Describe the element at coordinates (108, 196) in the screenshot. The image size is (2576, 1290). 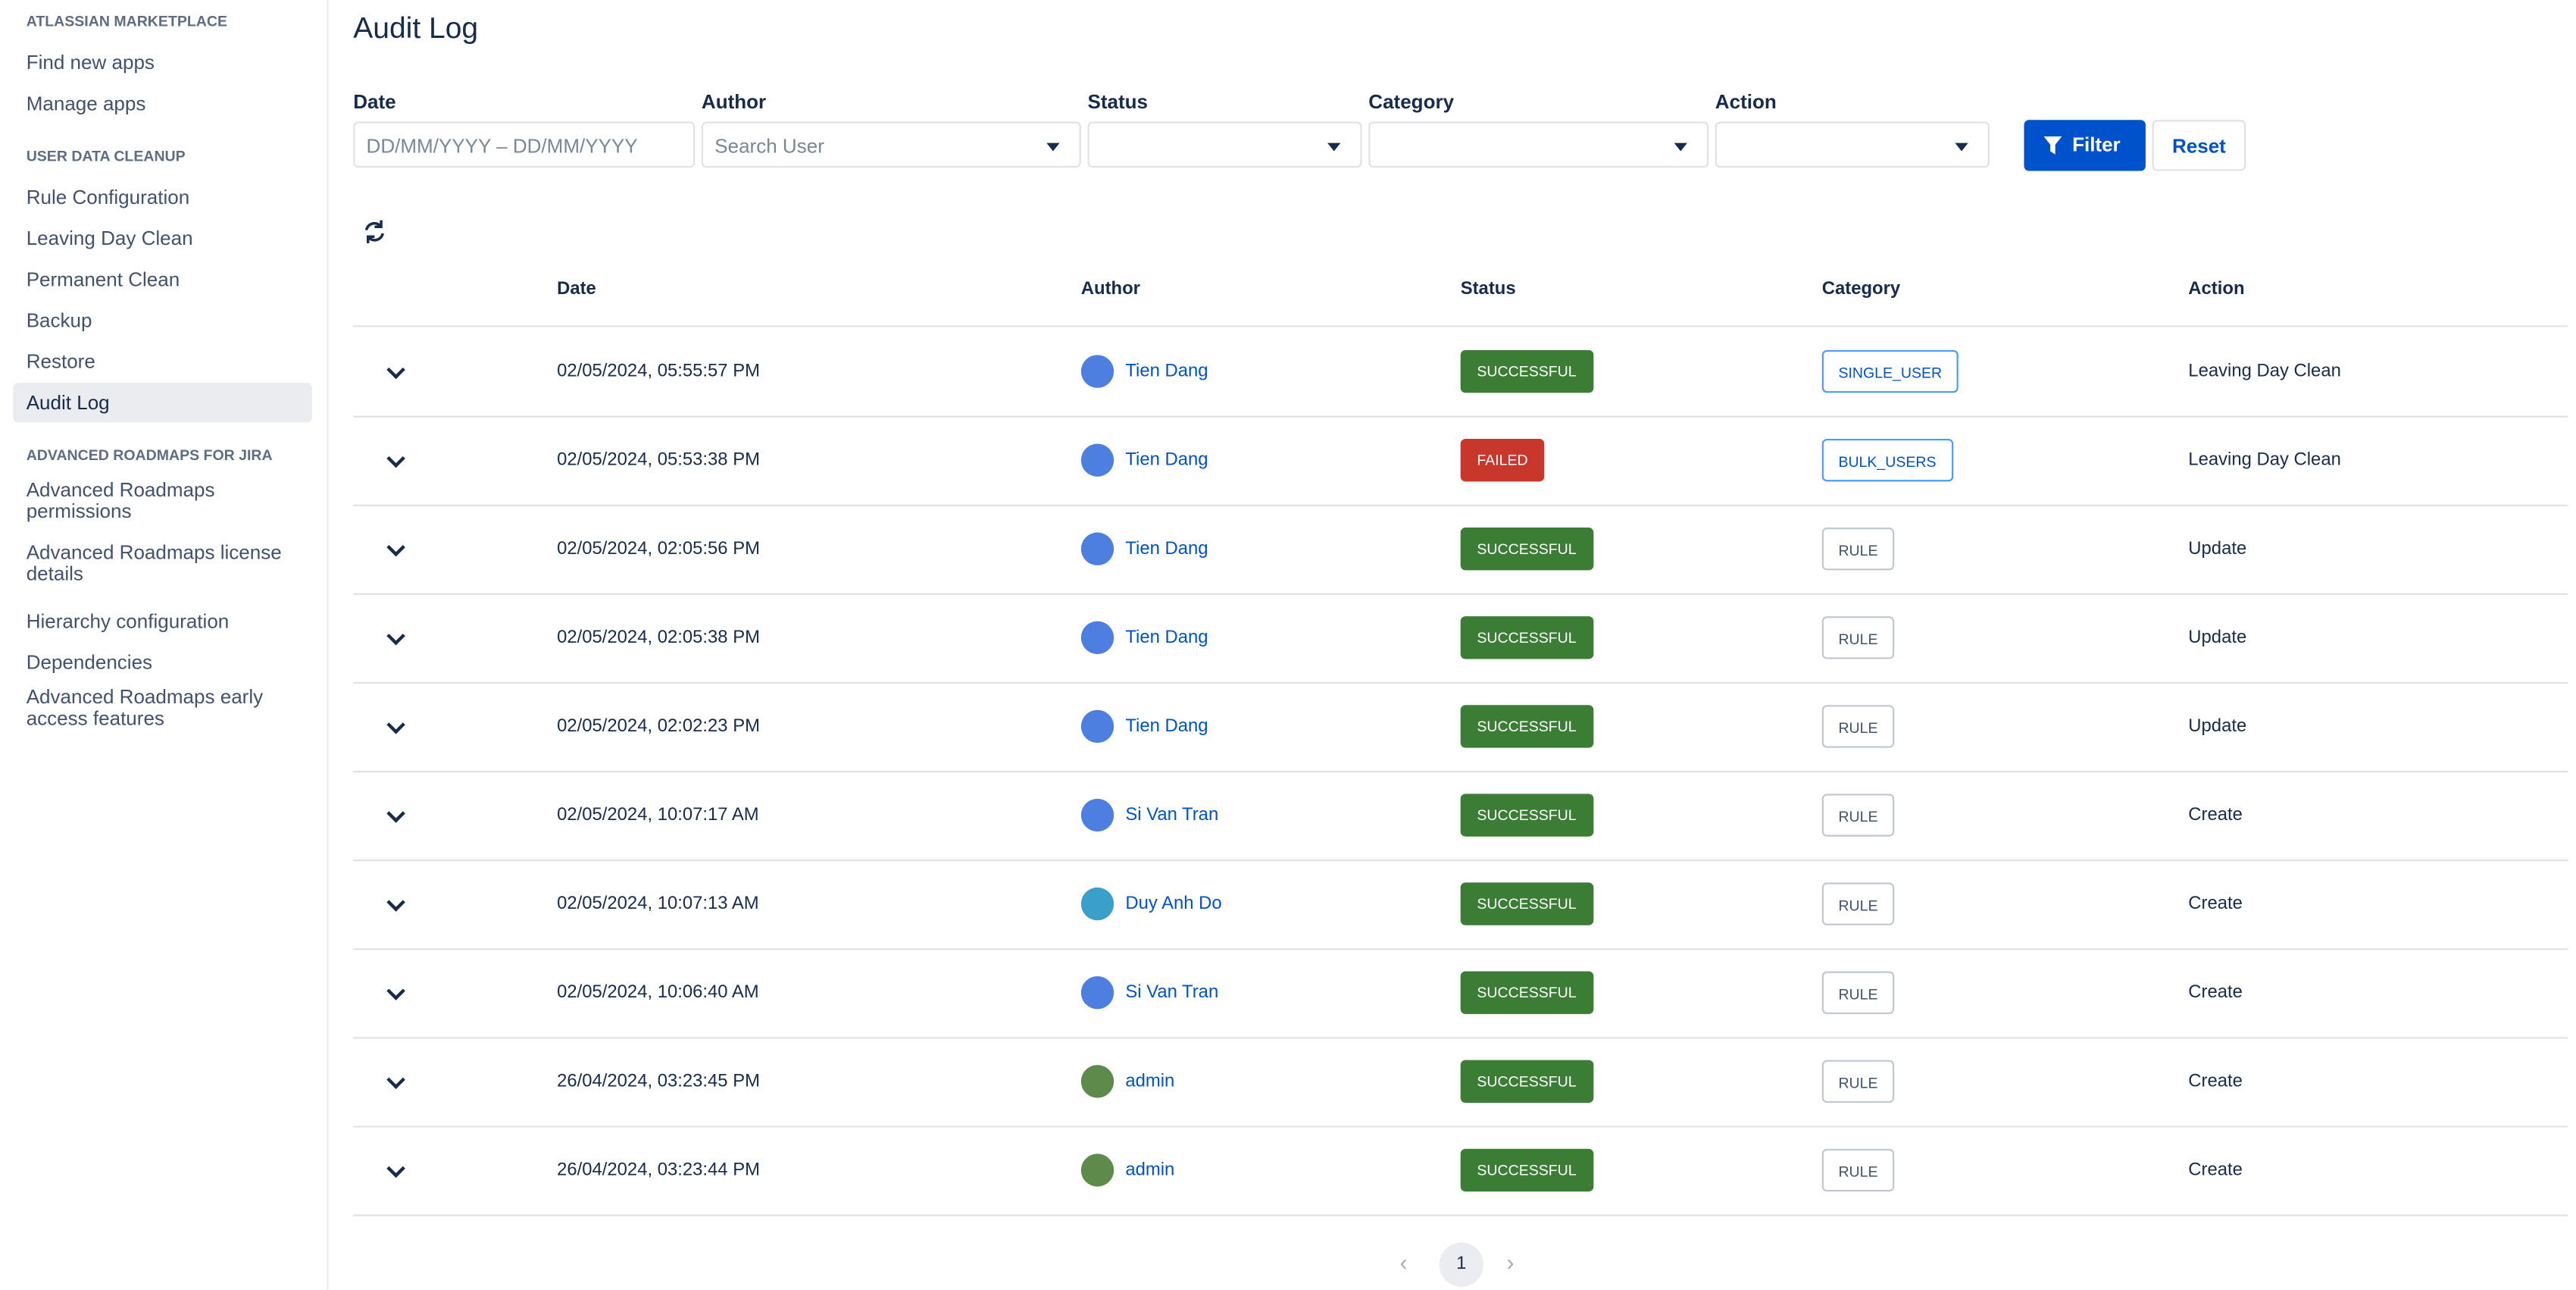
I see `nav-item: Rule Configuration` at that location.